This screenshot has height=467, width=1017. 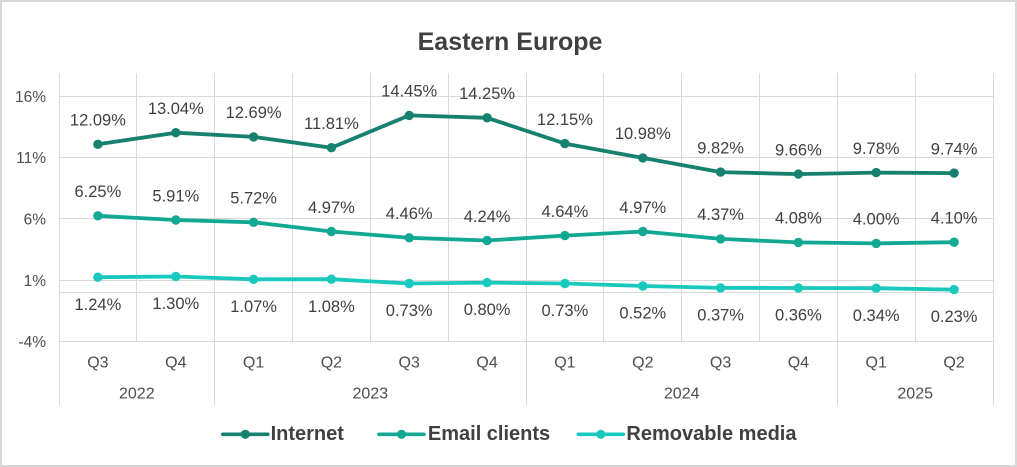 I want to click on svg-text: 0.37%, so click(x=720, y=316).